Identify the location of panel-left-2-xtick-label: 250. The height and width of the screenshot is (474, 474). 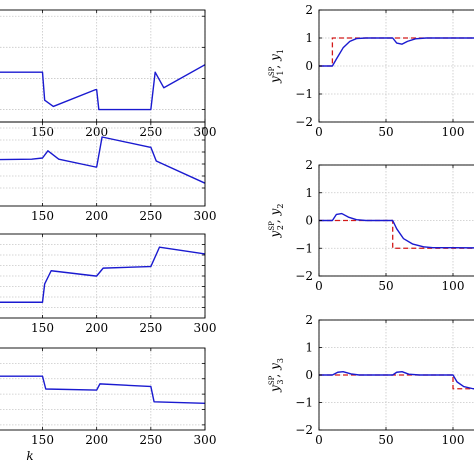
(150, 216).